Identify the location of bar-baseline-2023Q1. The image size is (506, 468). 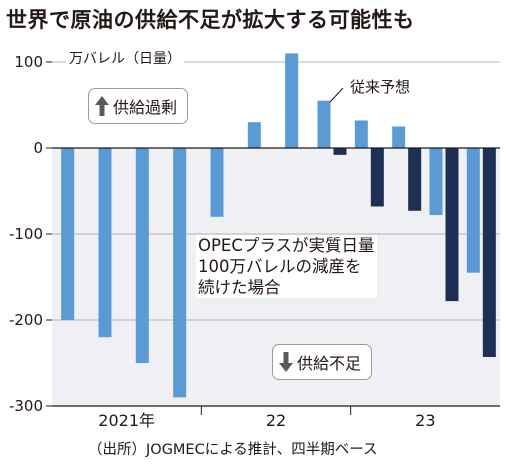
(361, 134).